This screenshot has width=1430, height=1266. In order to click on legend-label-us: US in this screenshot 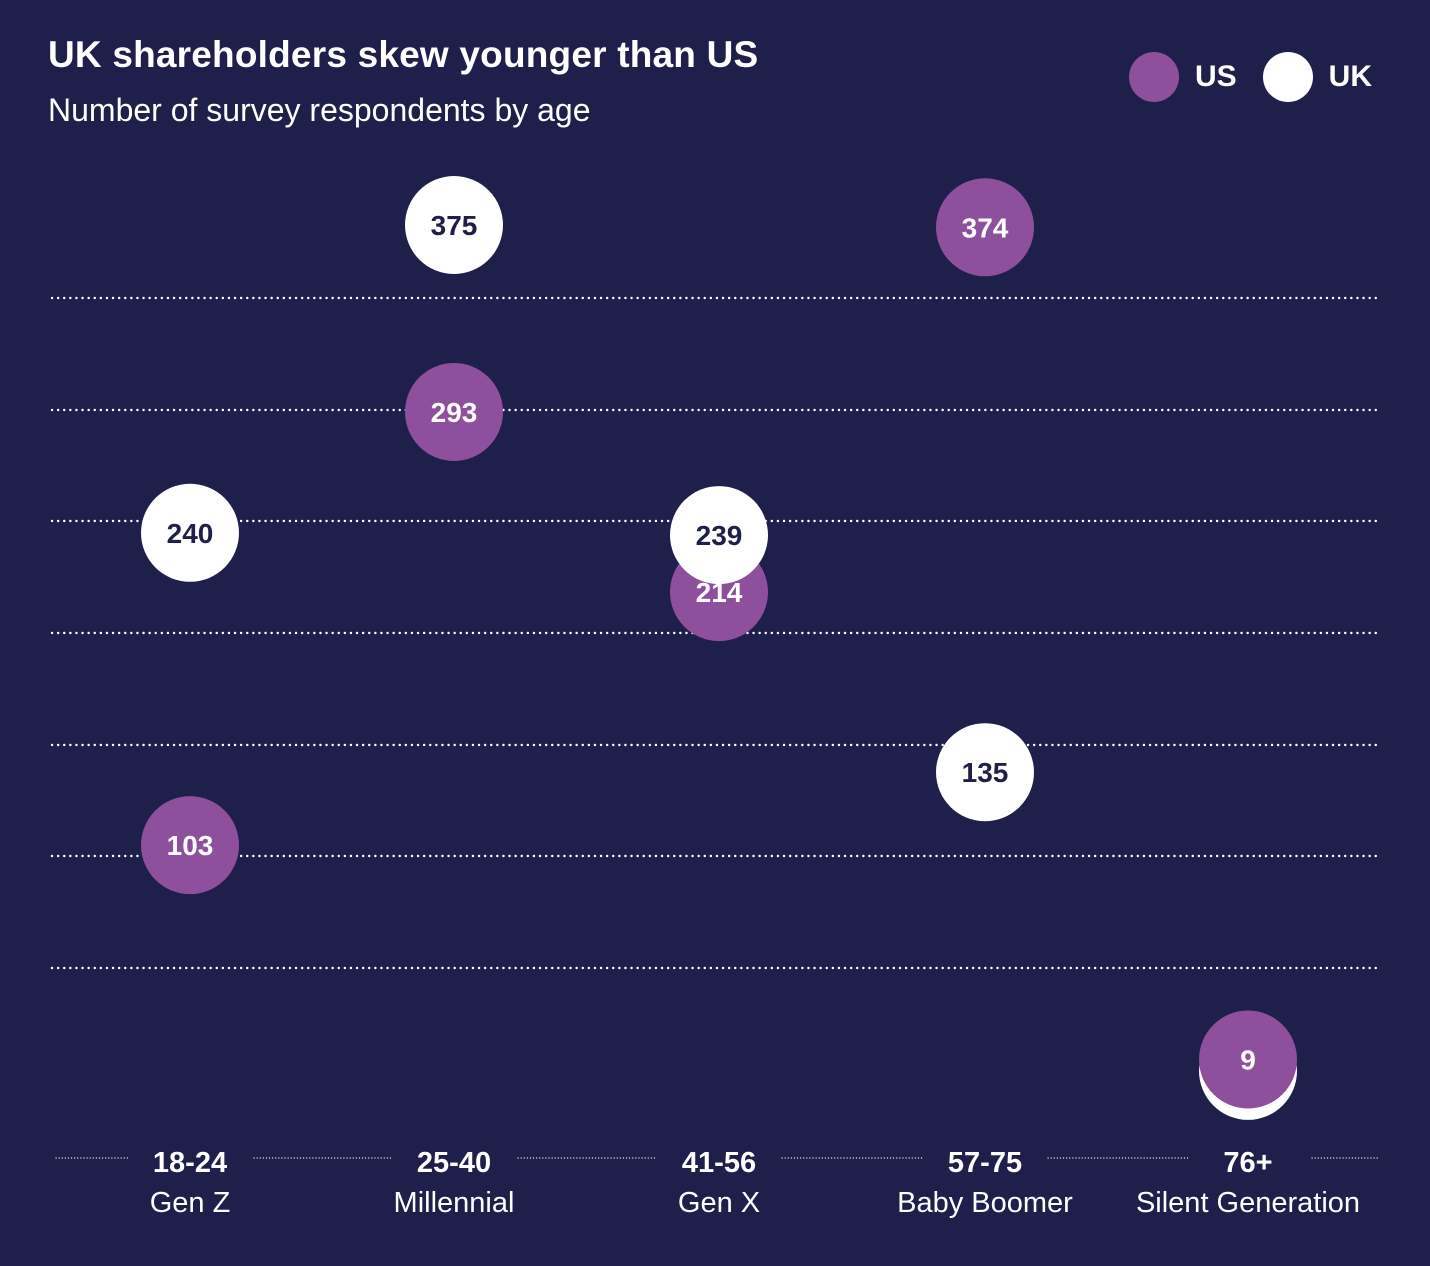, I will do `click(1215, 76)`.